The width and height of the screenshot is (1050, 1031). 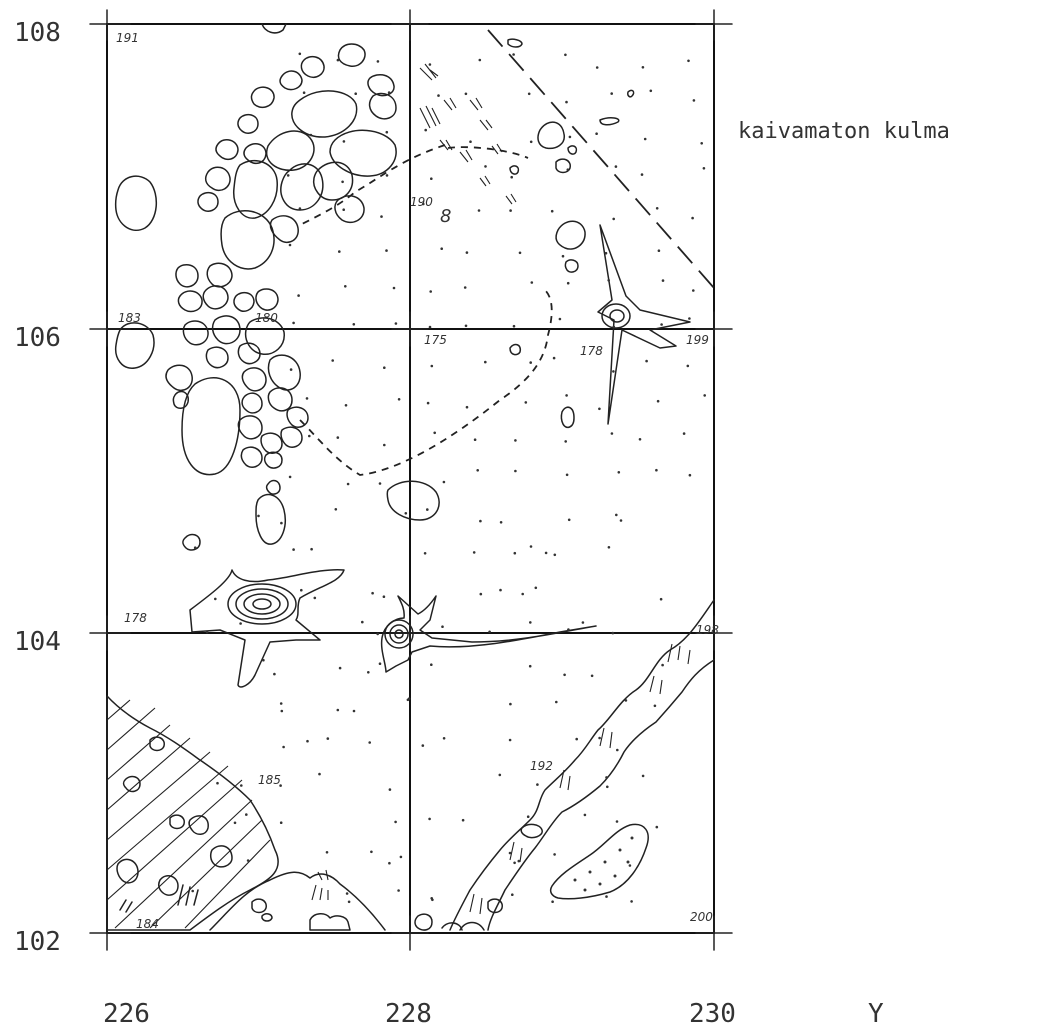 I want to click on label-191: 191, so click(x=127, y=38).